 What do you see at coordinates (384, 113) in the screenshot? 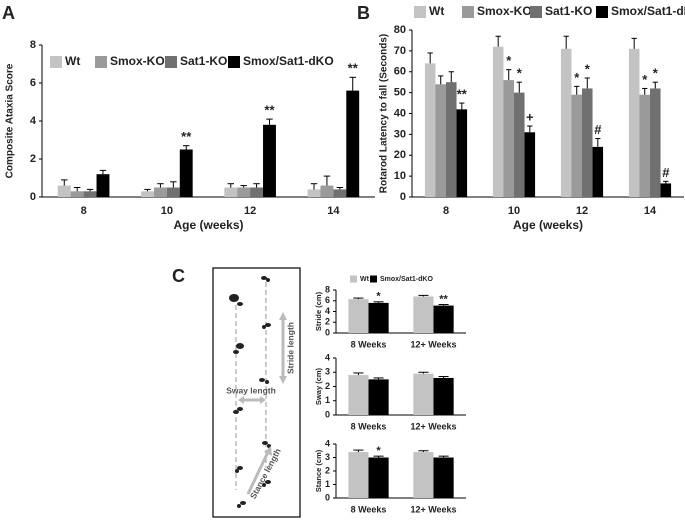
I see `y-axis-title: Rotarod Latency to fall (Seconds)` at bounding box center [384, 113].